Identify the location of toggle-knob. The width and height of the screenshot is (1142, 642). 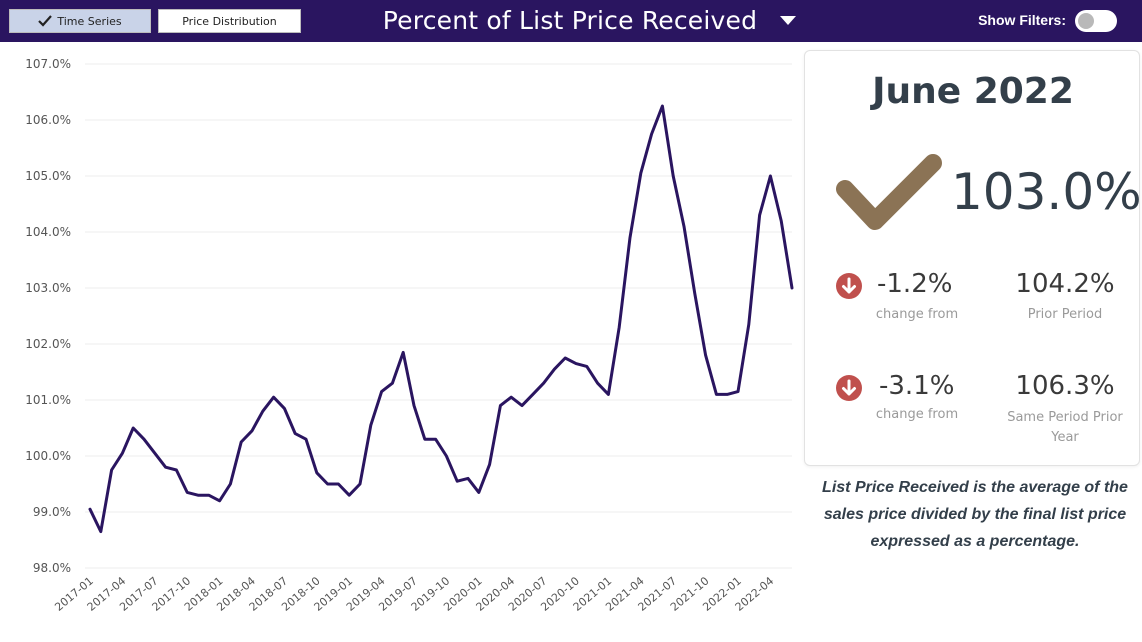
(1086, 21).